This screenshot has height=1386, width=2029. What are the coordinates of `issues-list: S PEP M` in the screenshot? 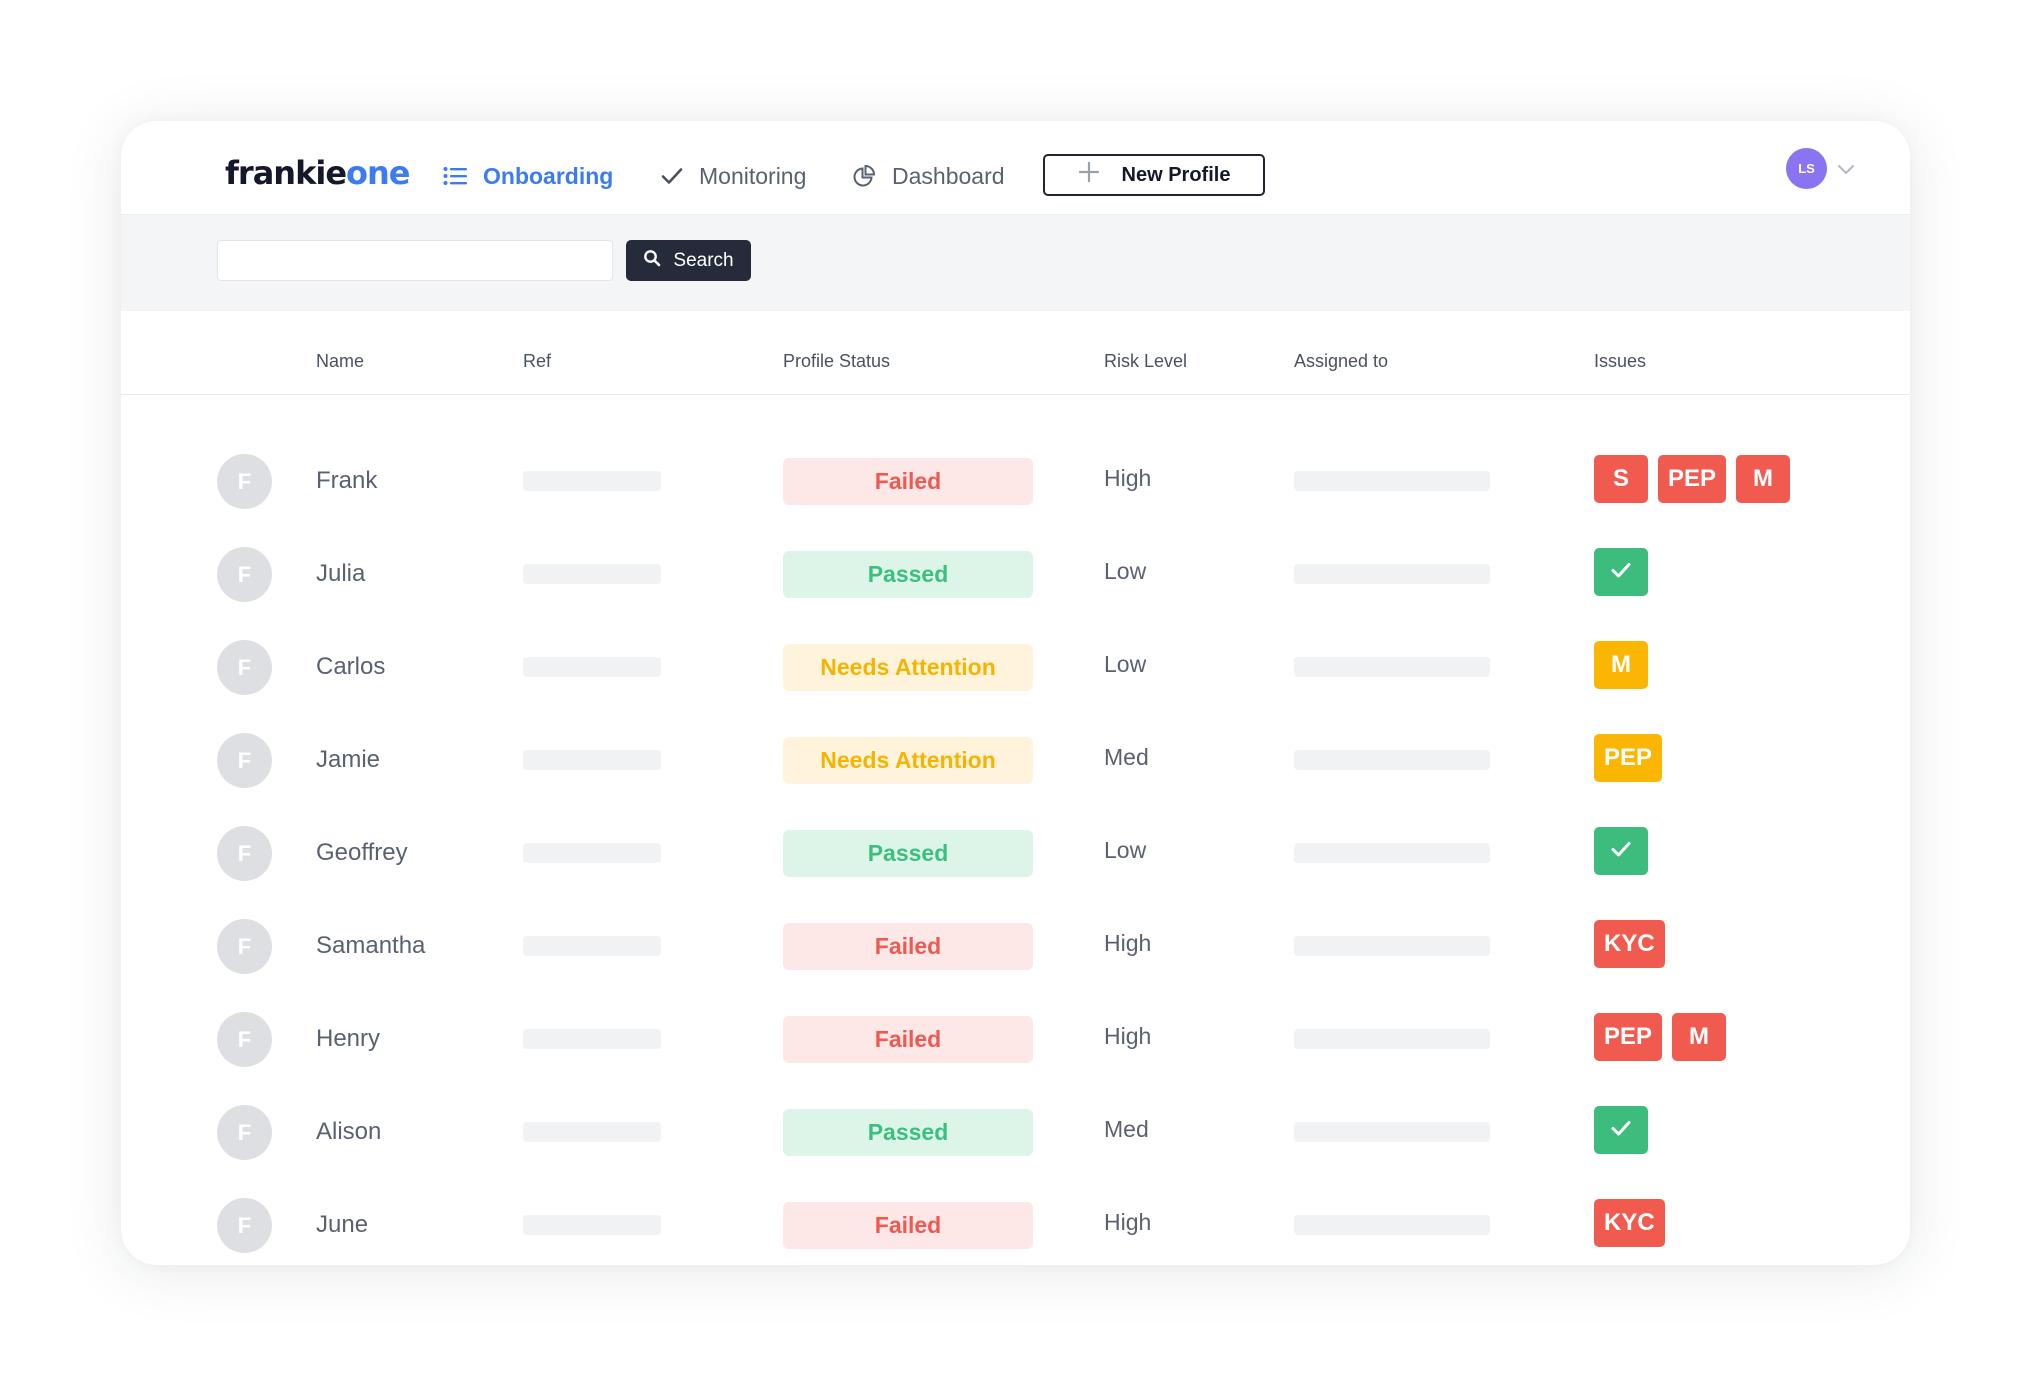 It's located at (1692, 479).